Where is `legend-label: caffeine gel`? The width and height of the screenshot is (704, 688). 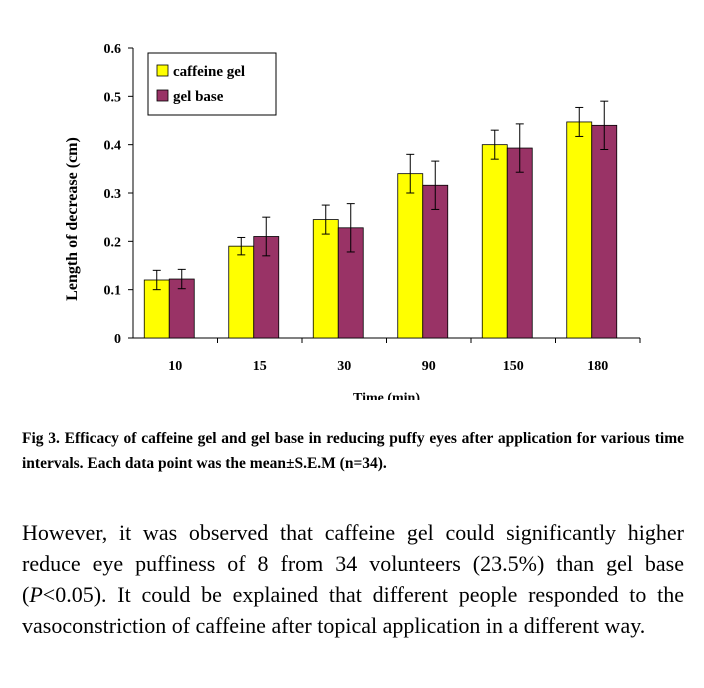 legend-label: caffeine gel is located at coordinates (209, 72).